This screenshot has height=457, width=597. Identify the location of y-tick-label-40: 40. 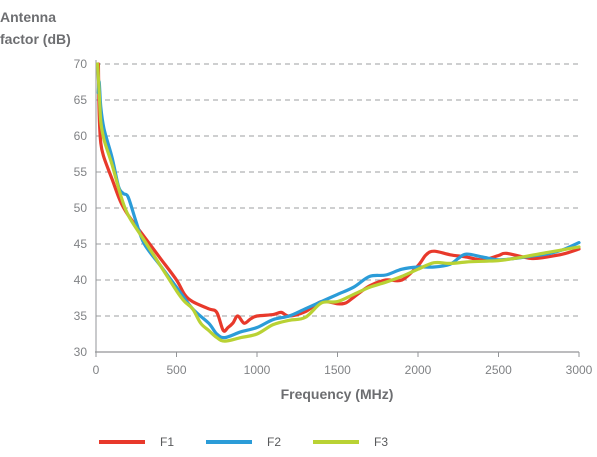
(81, 280).